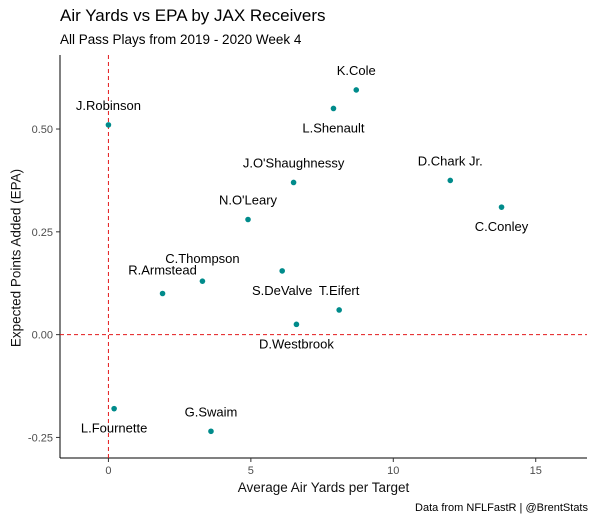  I want to click on y-tick-label: -0.25, so click(40, 438).